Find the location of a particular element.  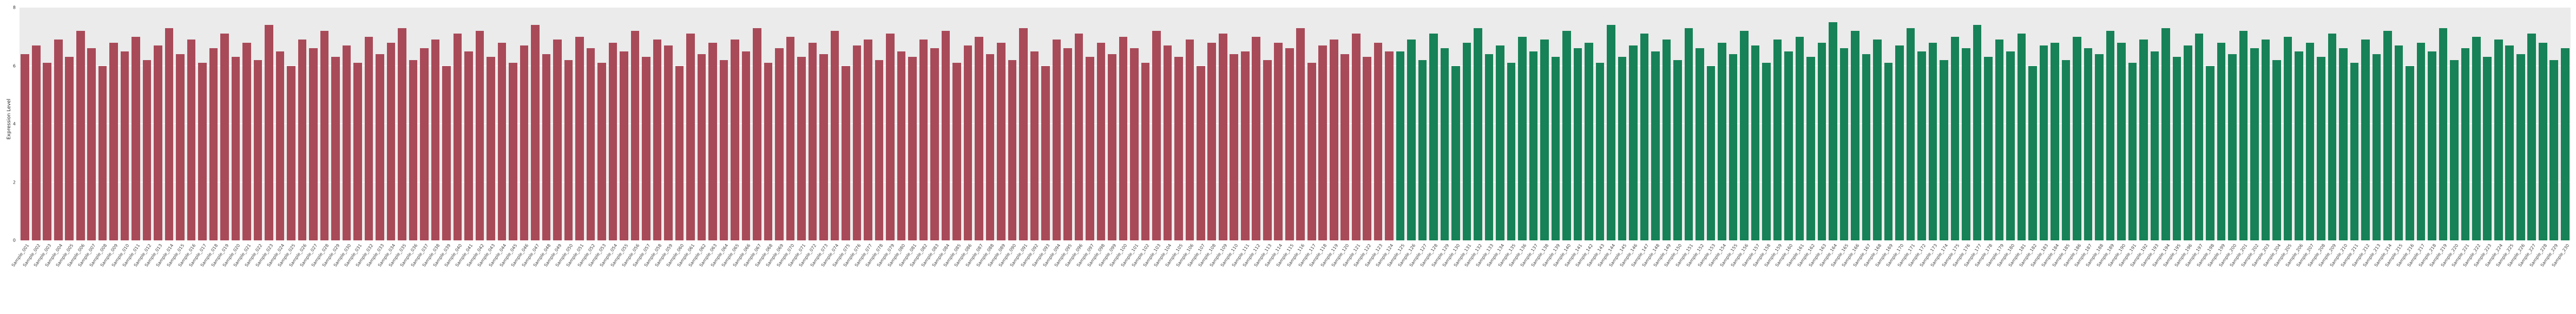

y-tick-label: 6 is located at coordinates (14, 65).